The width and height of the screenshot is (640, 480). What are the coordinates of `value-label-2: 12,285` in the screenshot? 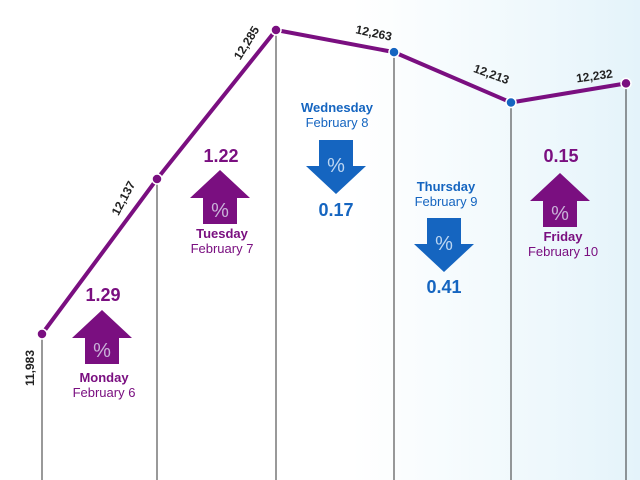 It's located at (246, 42).